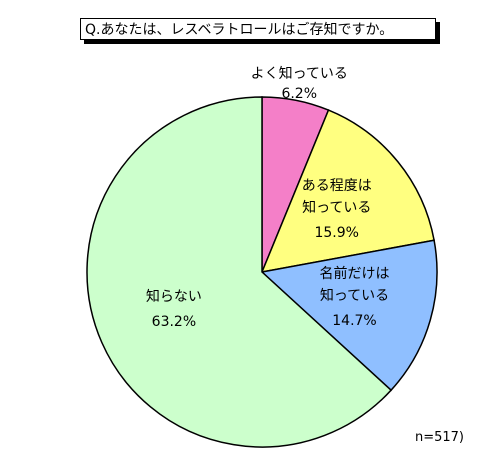 The width and height of the screenshot is (492, 460). What do you see at coordinates (439, 437) in the screenshot?
I see `note: n=517)` at bounding box center [439, 437].